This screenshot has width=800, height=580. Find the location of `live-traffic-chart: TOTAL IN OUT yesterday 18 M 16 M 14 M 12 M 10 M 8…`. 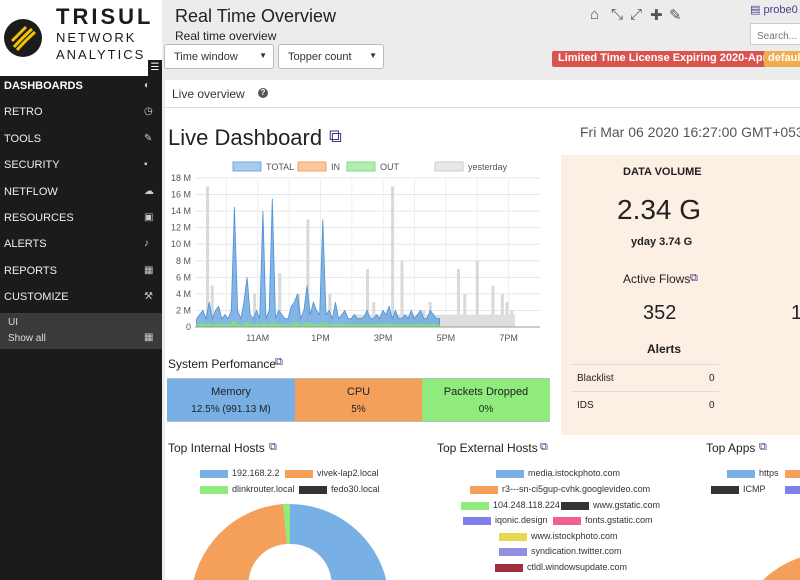

live-traffic-chart: TOTAL IN OUT yesterday 18 M 16 M 14 M 12 M 10 M 8… is located at coordinates (355, 252).